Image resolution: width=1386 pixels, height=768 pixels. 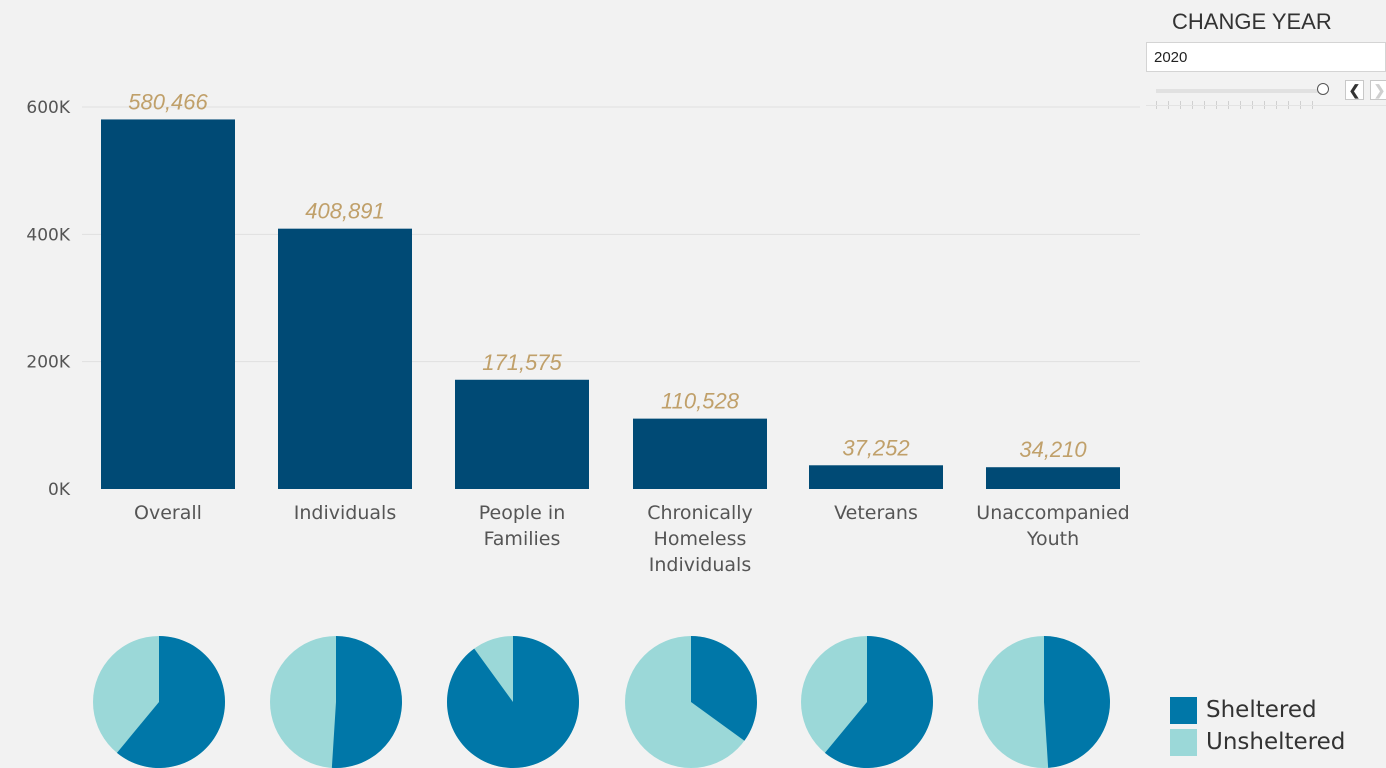 I want to click on data-label: 34,210, so click(x=1053, y=449).